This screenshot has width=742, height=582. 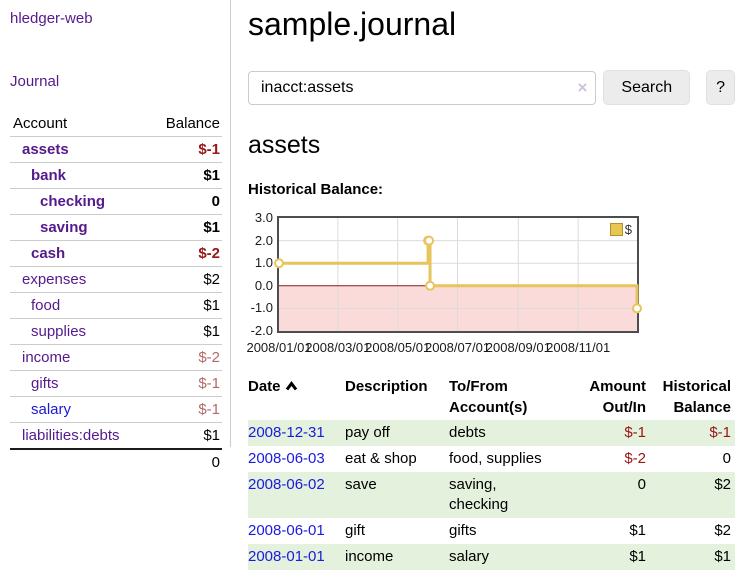 What do you see at coordinates (54, 279) in the screenshot?
I see `sidebar-account-link: expenses` at bounding box center [54, 279].